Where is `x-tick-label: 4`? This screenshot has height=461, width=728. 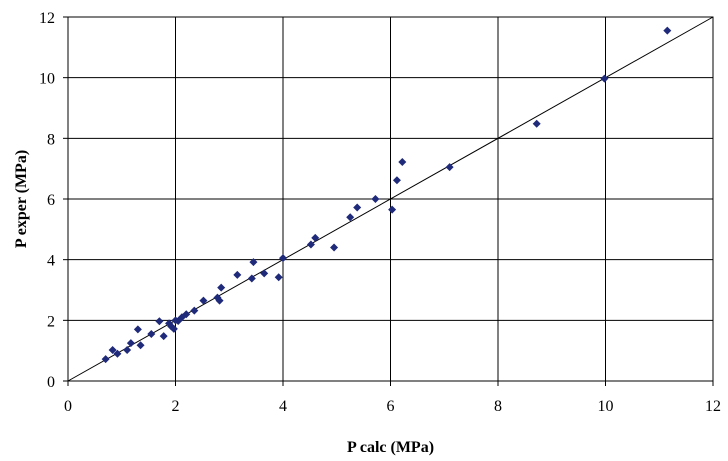
x-tick-label: 4 is located at coordinates (283, 406).